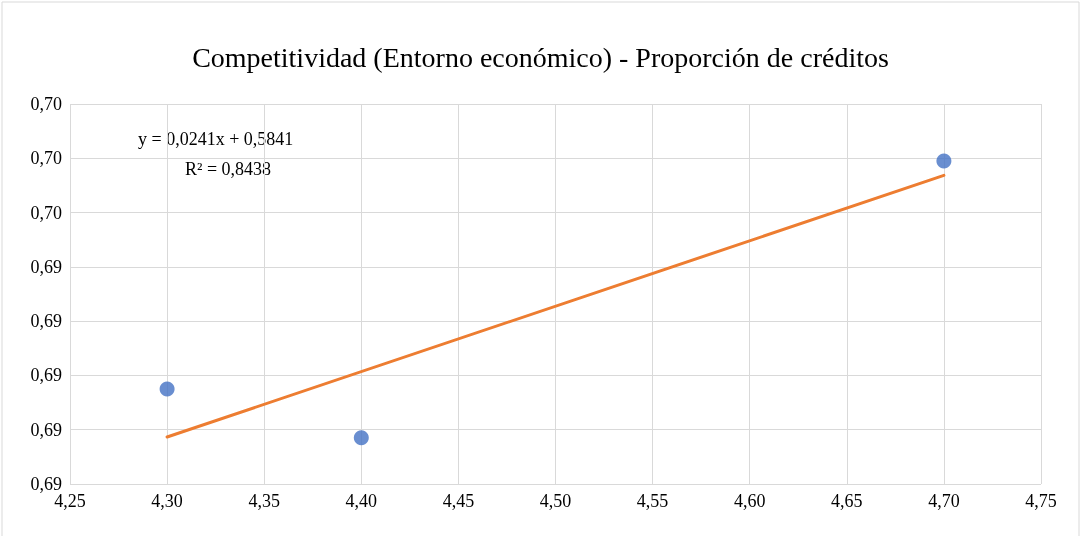 The image size is (1081, 536). Describe the element at coordinates (167, 501) in the screenshot. I see `x-tick-label: 4,30` at that location.